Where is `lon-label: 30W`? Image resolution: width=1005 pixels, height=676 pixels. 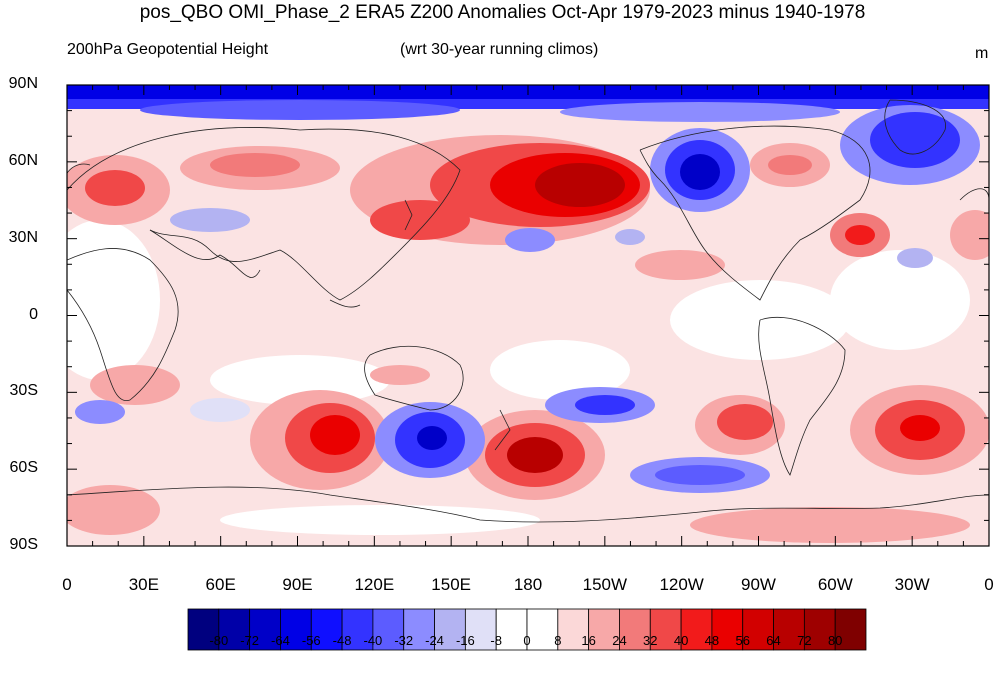
lon-label: 30W is located at coordinates (912, 584).